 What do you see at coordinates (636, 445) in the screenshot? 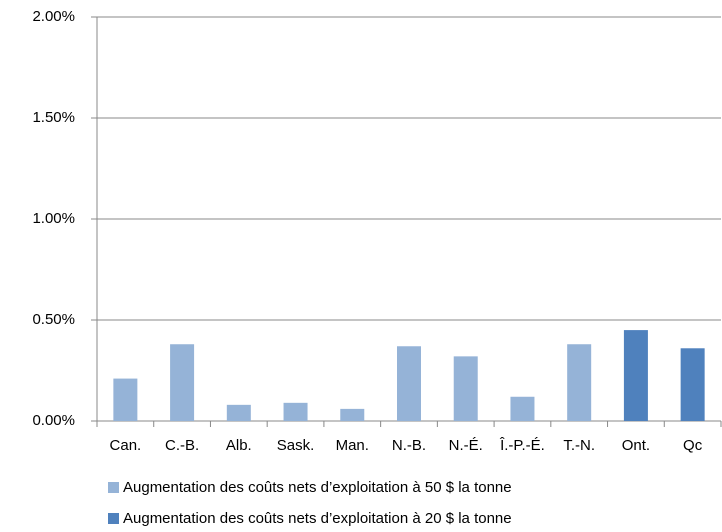
I see `x-tick-label: Ont.` at bounding box center [636, 445].